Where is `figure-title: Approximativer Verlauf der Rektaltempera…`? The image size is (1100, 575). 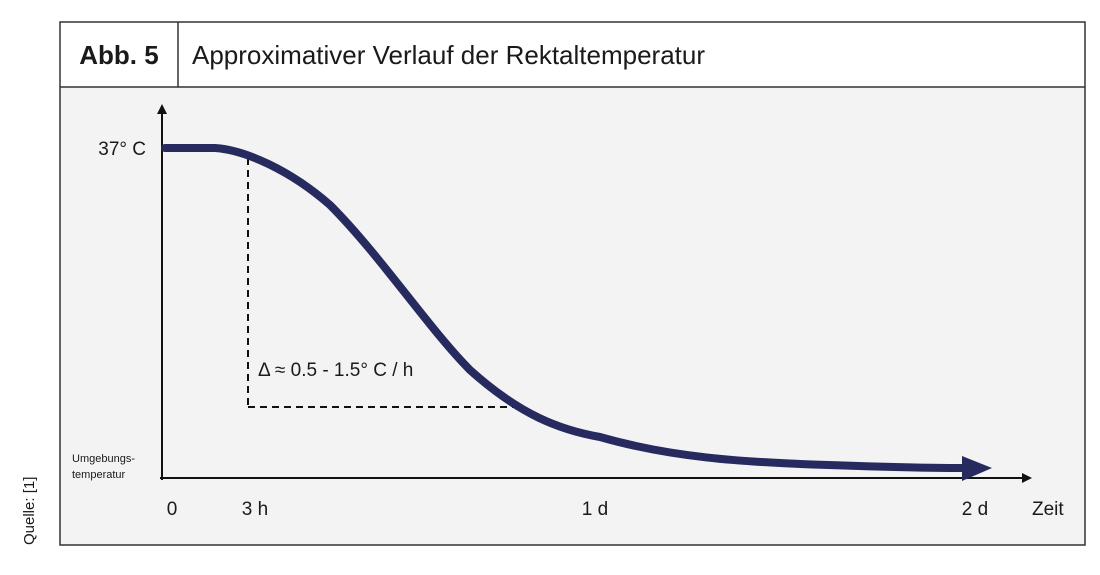
figure-title: Approximativer Verlauf der Rektaltempera… is located at coordinates (448, 55).